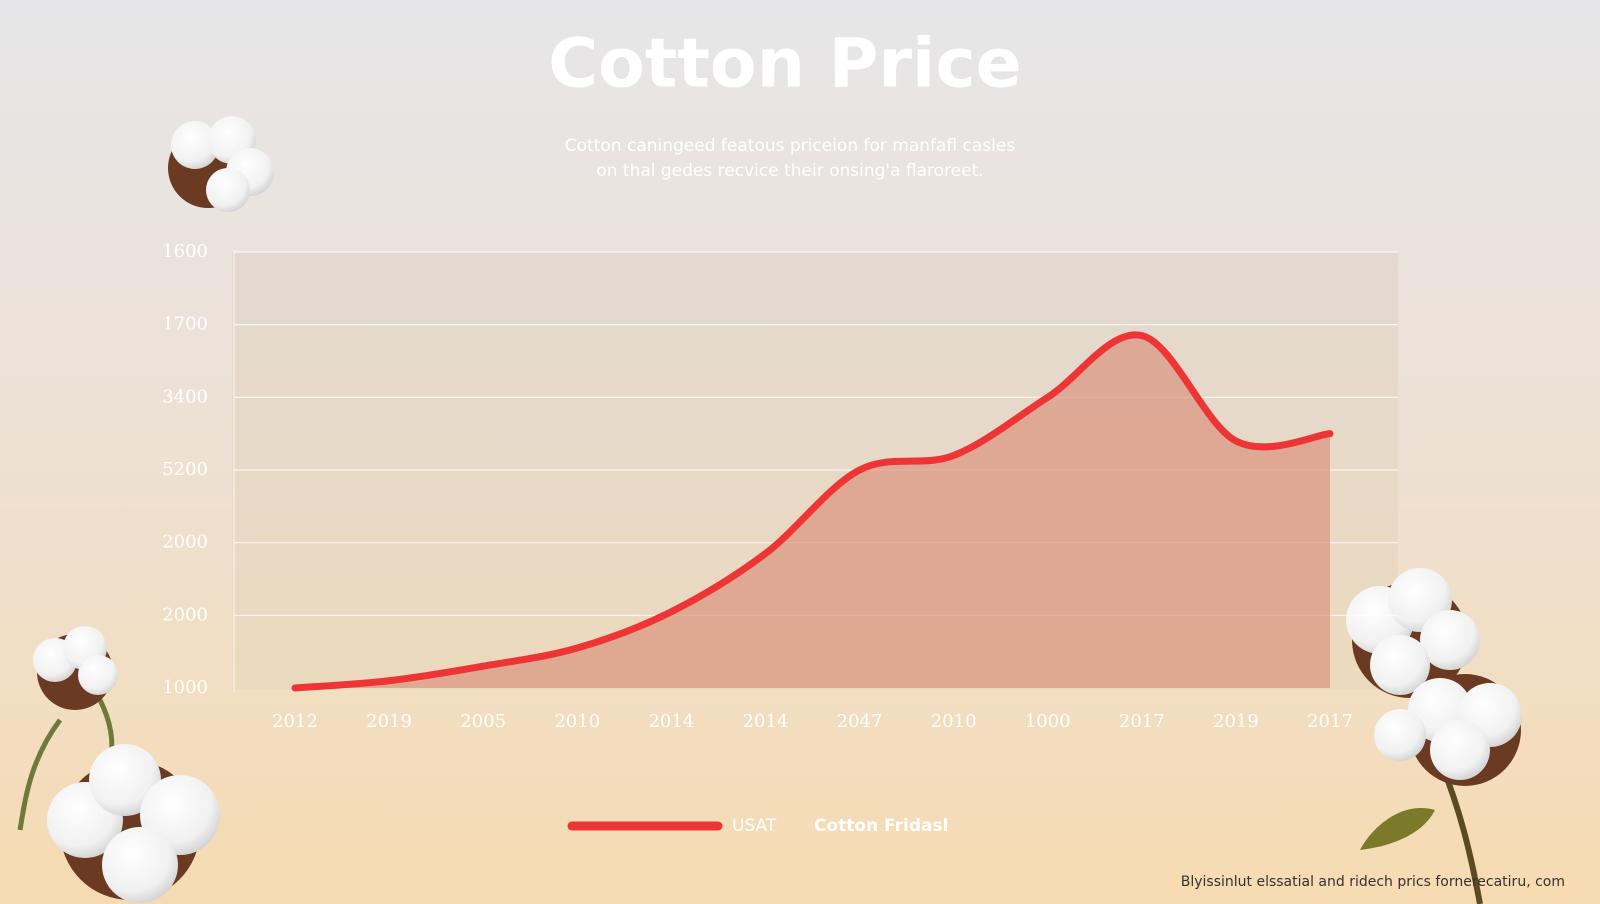  I want to click on x-tick-label: 2047, so click(860, 721).